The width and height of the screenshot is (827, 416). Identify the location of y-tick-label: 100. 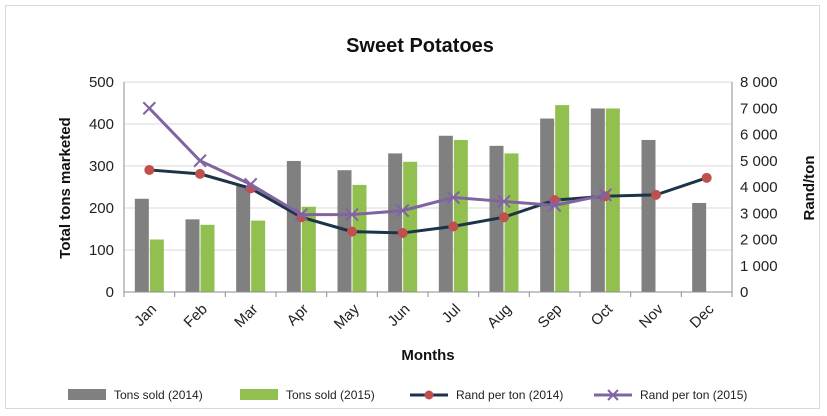
(101, 250).